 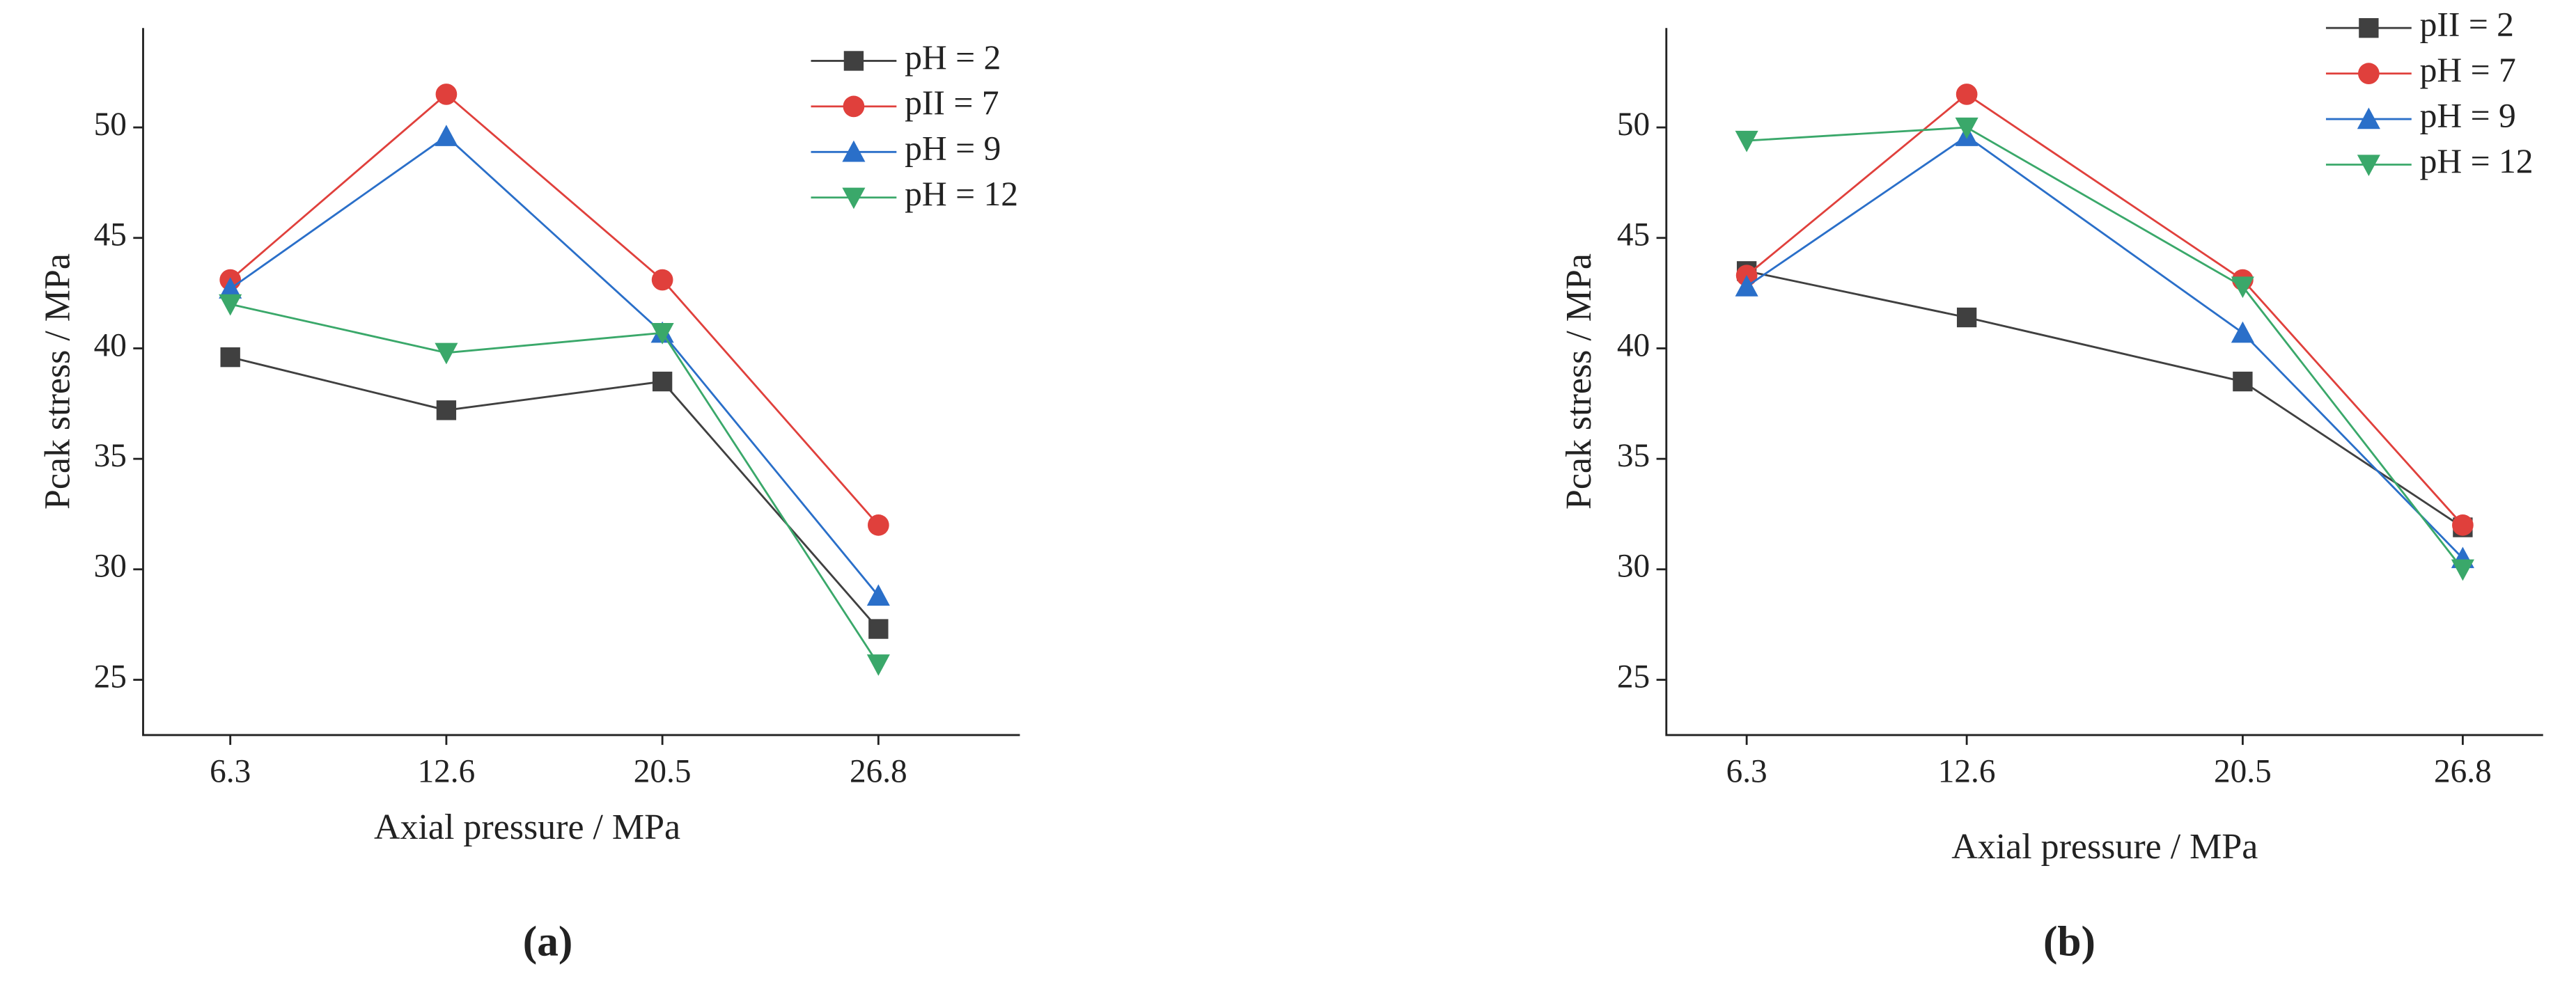 What do you see at coordinates (2069, 941) in the screenshot?
I see `caption: (b)` at bounding box center [2069, 941].